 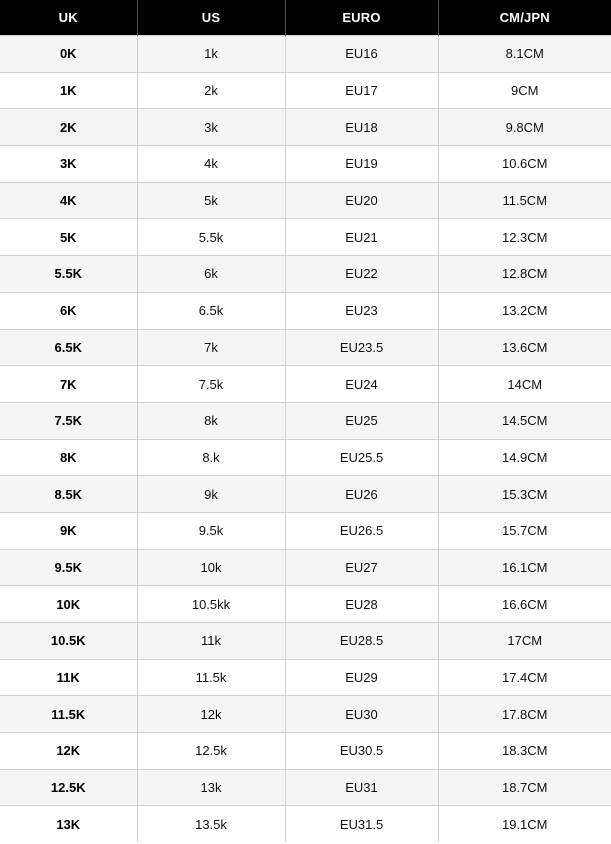 What do you see at coordinates (524, 567) in the screenshot?
I see `cell-cm-jpn: 16.1CM` at bounding box center [524, 567].